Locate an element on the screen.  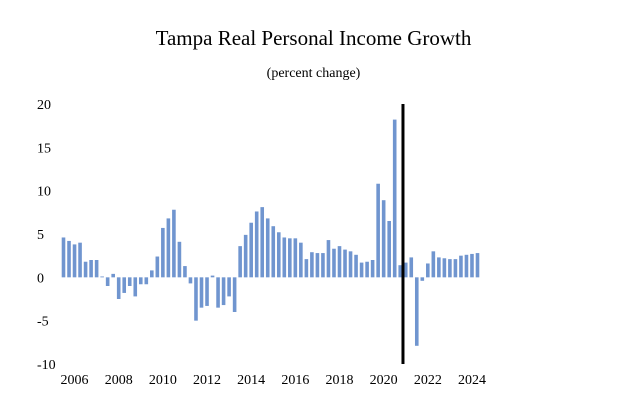
bar-2013Q1 is located at coordinates (218, 292).